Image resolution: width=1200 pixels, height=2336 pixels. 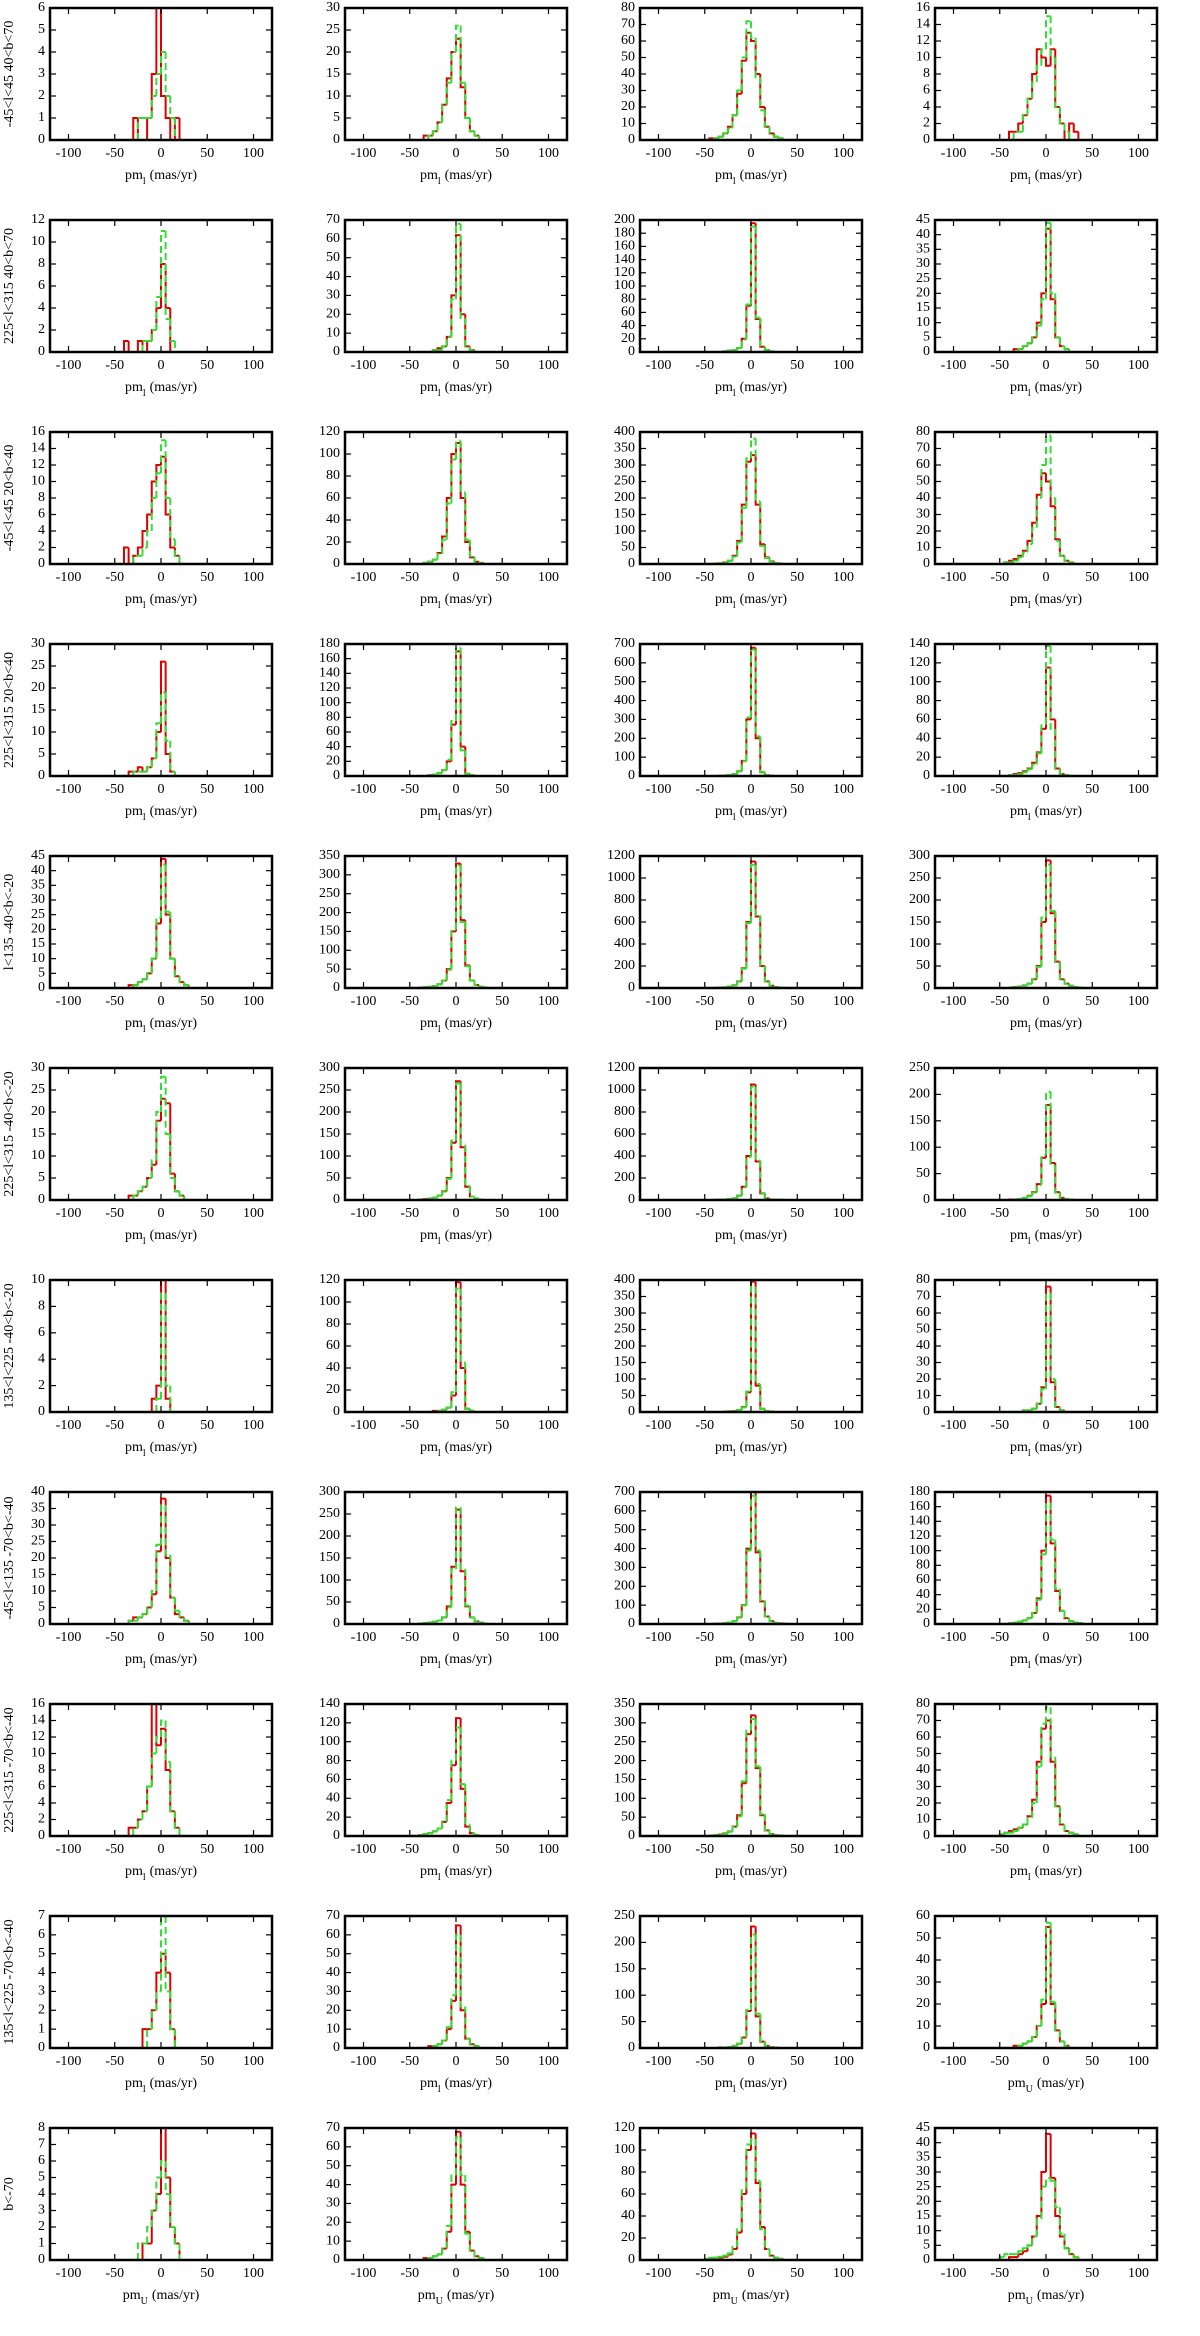 I want to click on y-tick-label: 7, so click(x=41, y=2144).